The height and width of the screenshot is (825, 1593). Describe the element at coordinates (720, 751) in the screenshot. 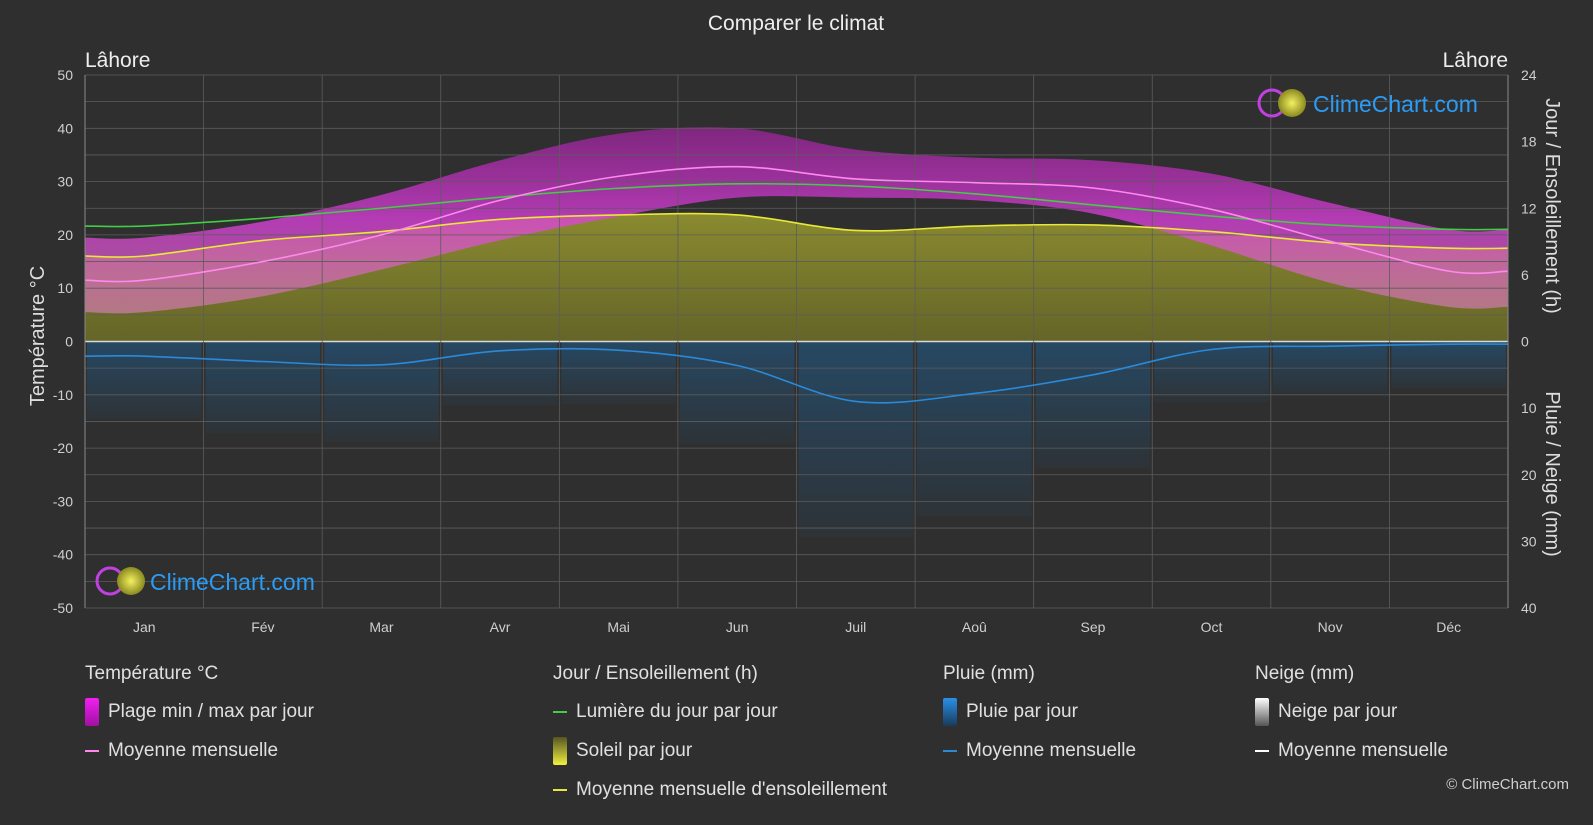

I see `legend-sun: Soleil par jour` at that location.